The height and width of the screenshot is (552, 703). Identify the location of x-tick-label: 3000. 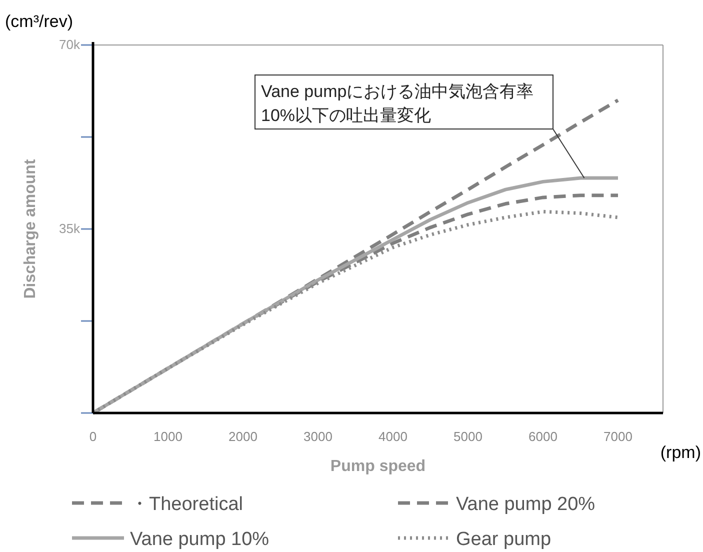
(318, 436).